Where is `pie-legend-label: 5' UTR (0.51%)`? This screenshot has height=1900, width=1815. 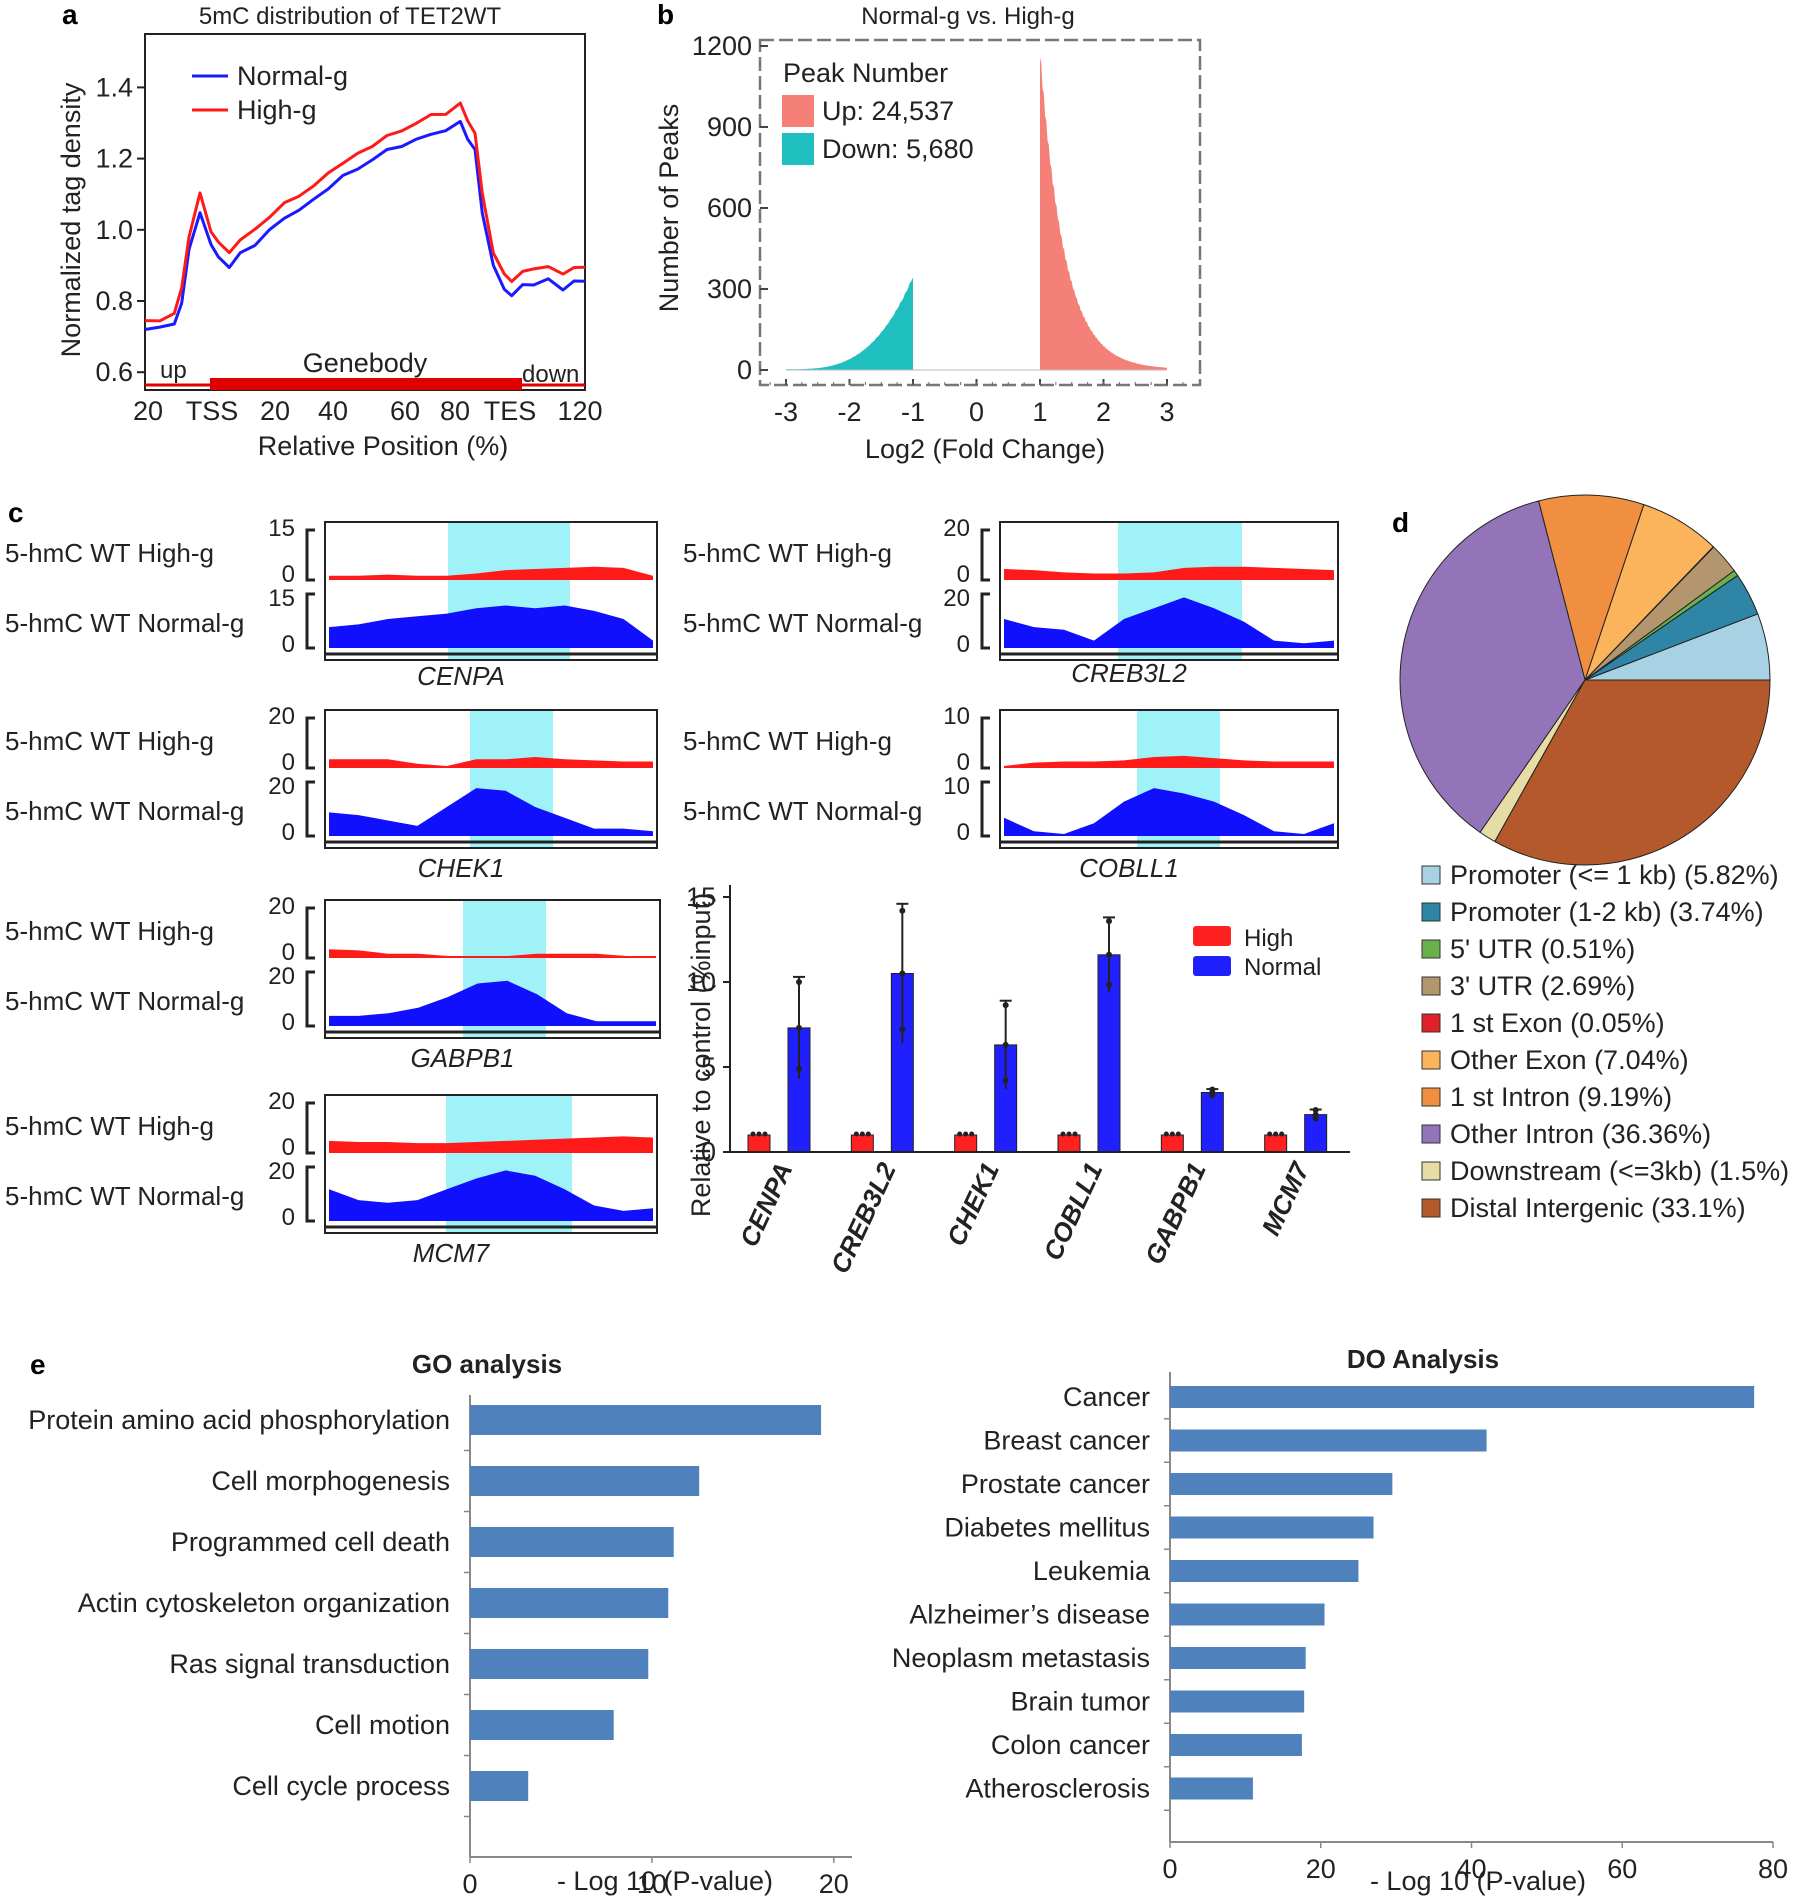 pie-legend-label: 5' UTR (0.51%) is located at coordinates (1542, 949).